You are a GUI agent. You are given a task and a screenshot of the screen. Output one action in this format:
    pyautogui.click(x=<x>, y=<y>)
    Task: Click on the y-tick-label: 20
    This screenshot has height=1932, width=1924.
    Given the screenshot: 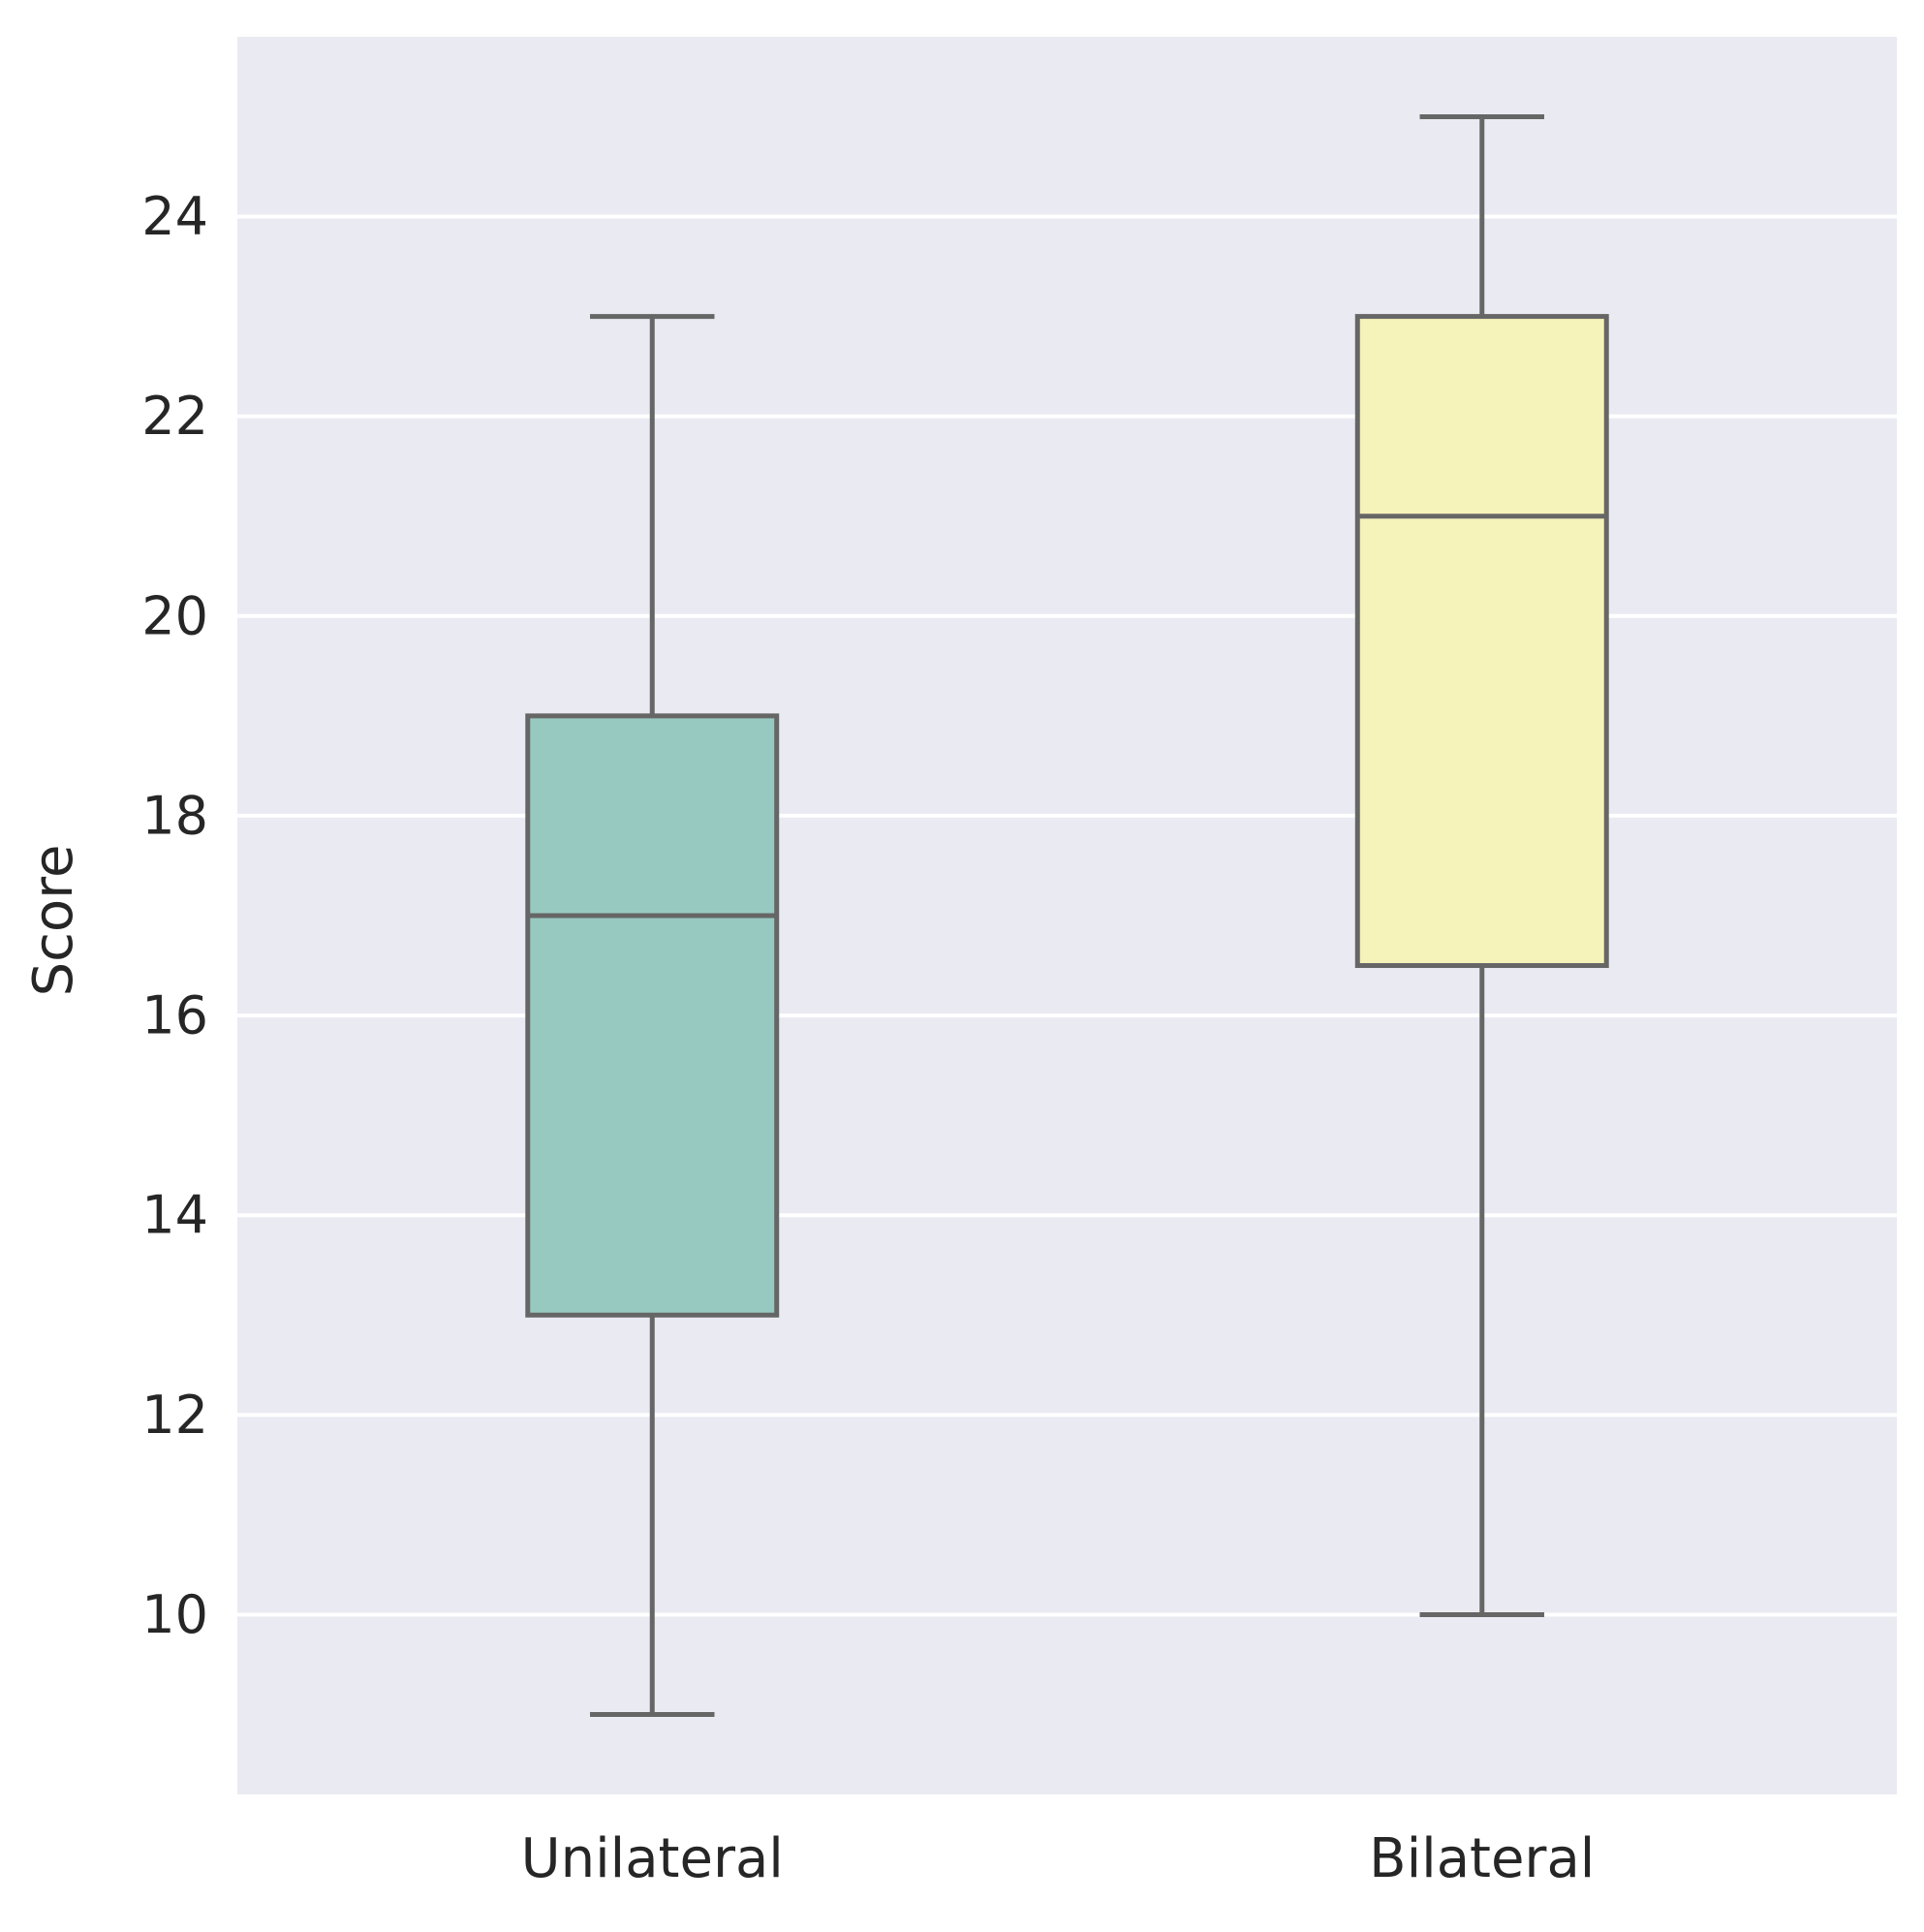 What is the action you would take?
    pyautogui.click(x=174, y=615)
    